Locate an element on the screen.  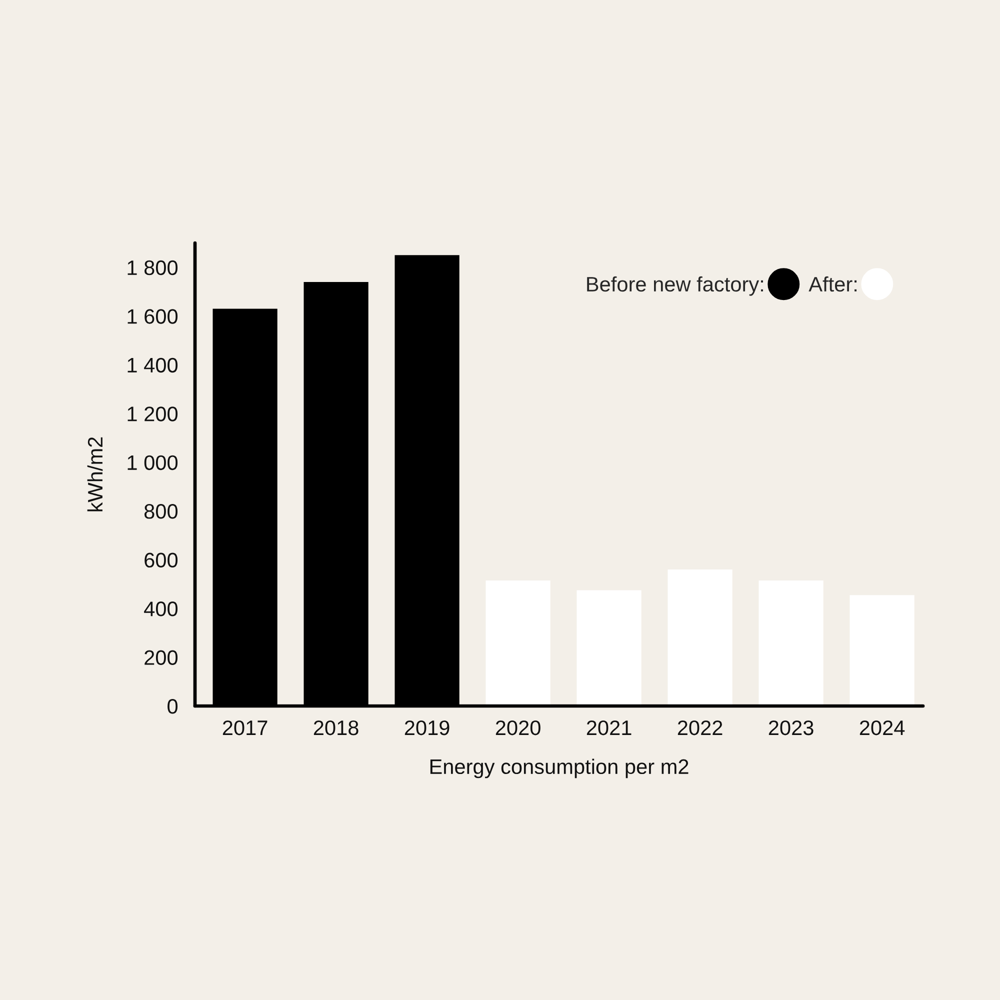
y-tick-label: 0 is located at coordinates (173, 706).